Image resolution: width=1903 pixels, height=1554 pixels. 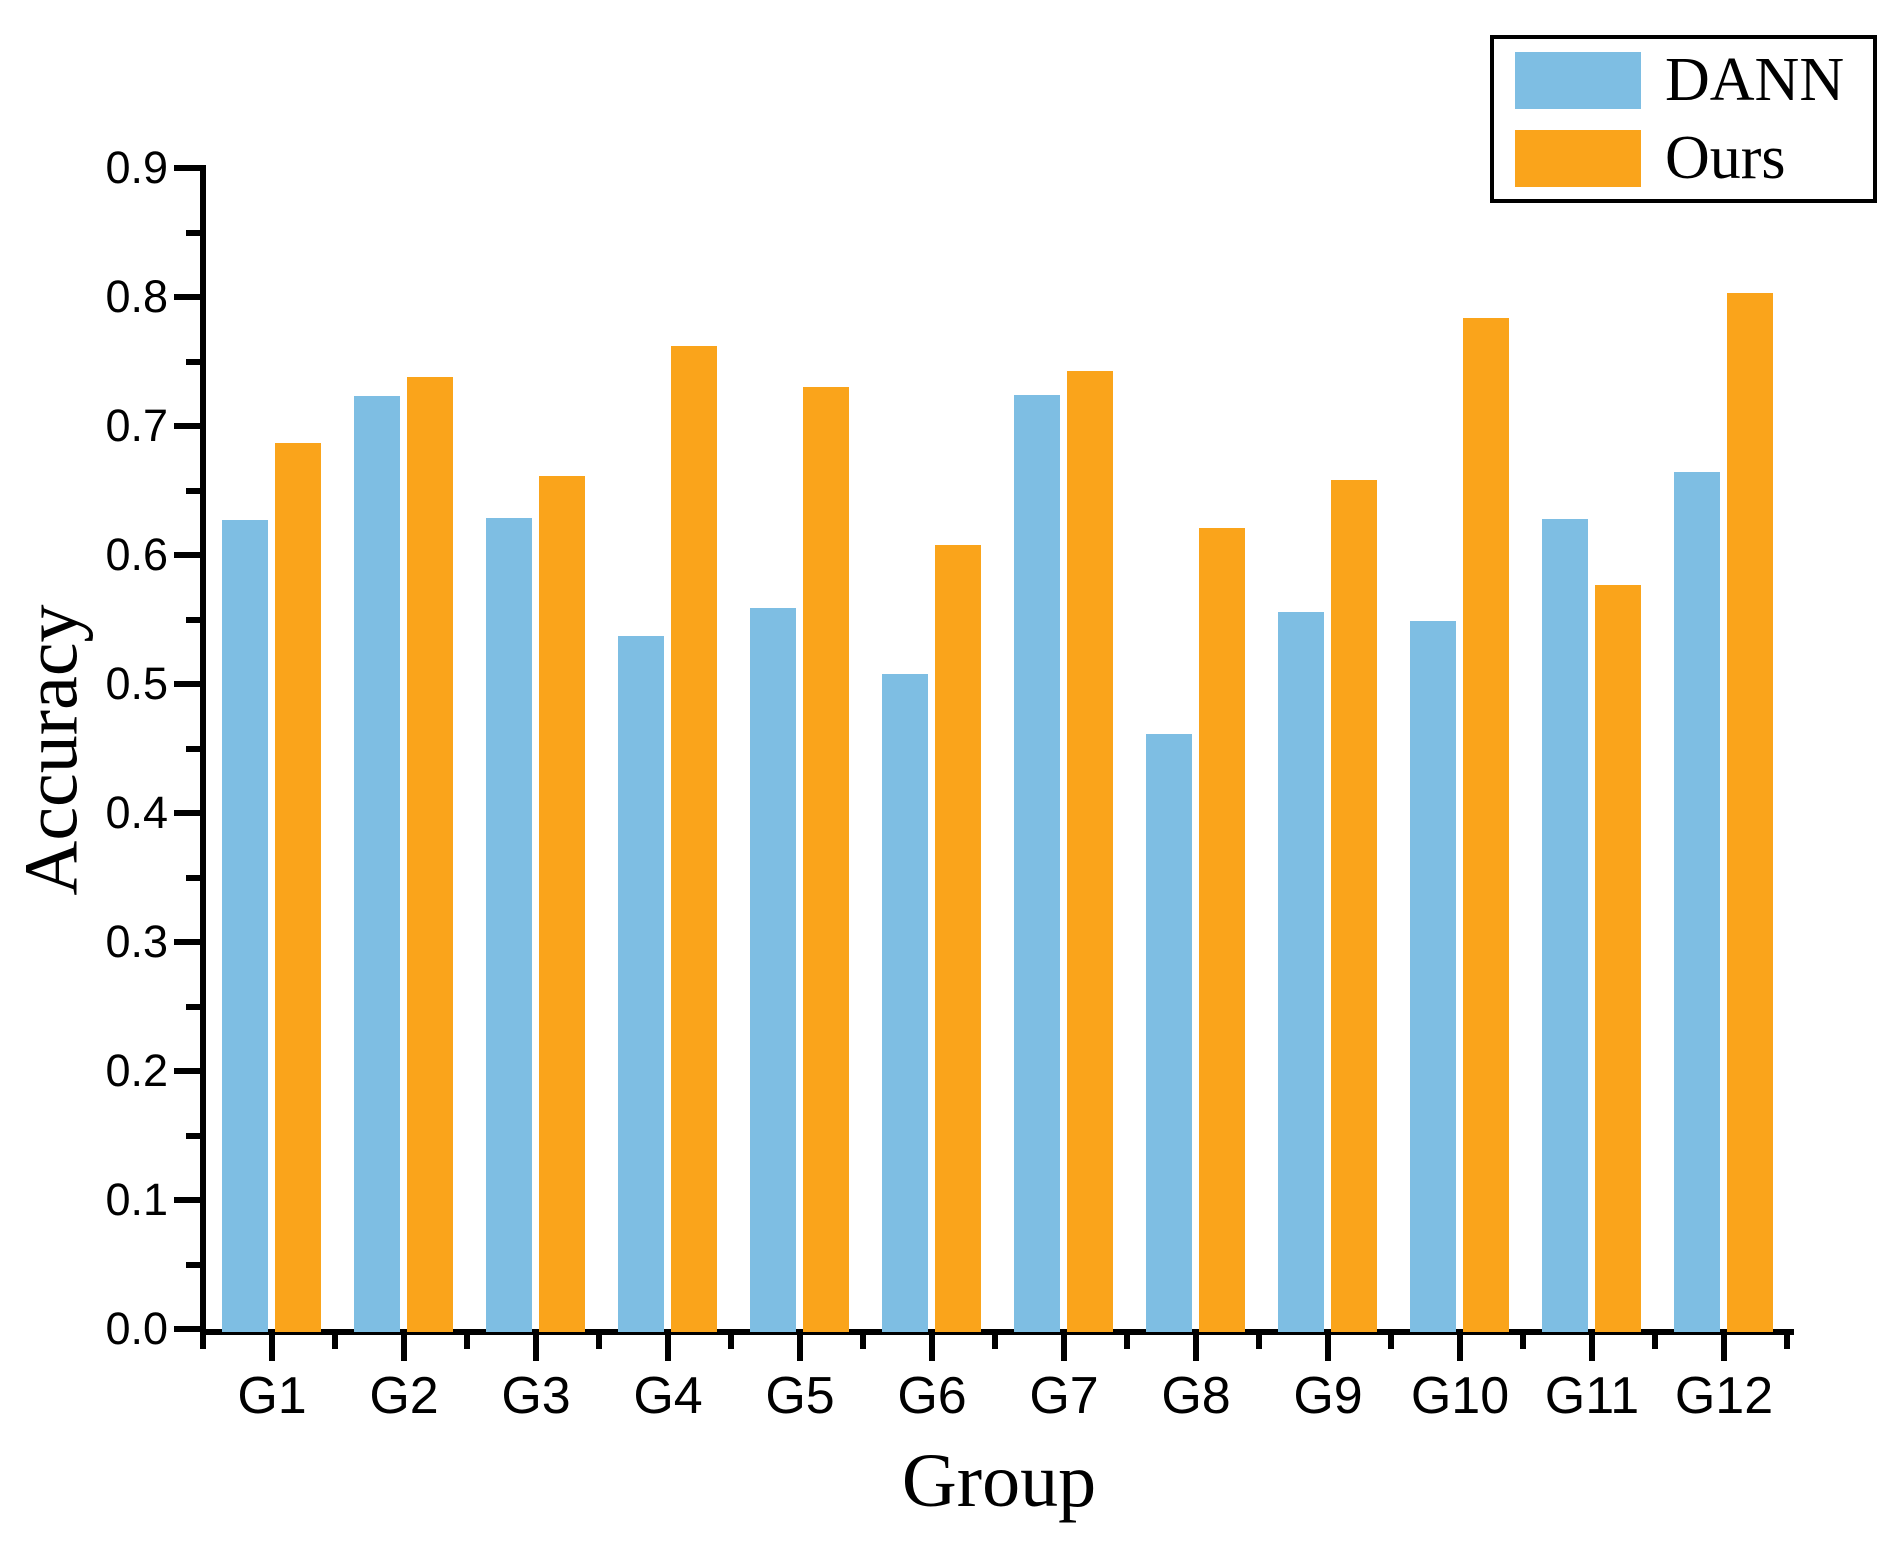 I want to click on y-axis-title: Accuracy, so click(x=51, y=750).